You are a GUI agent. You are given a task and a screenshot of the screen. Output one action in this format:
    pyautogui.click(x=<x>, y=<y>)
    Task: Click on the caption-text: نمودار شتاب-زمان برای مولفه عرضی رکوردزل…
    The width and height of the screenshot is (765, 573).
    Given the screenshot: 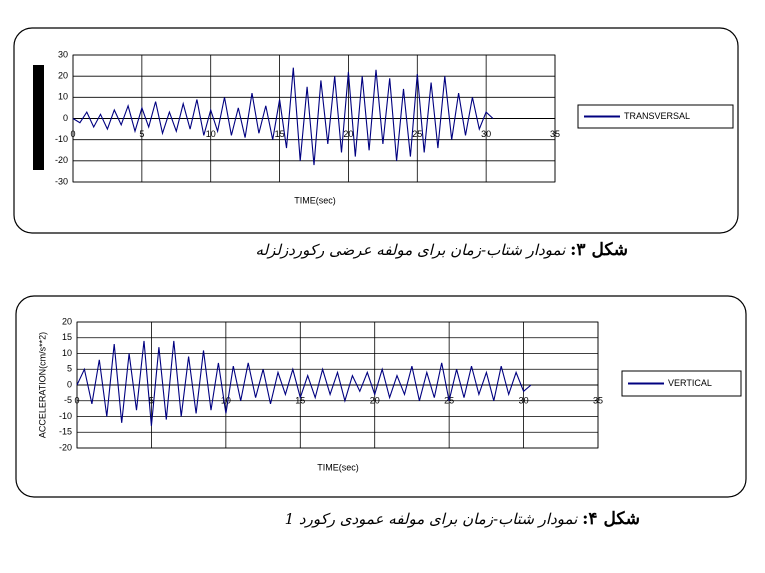 What is the action you would take?
    pyautogui.click(x=410, y=250)
    